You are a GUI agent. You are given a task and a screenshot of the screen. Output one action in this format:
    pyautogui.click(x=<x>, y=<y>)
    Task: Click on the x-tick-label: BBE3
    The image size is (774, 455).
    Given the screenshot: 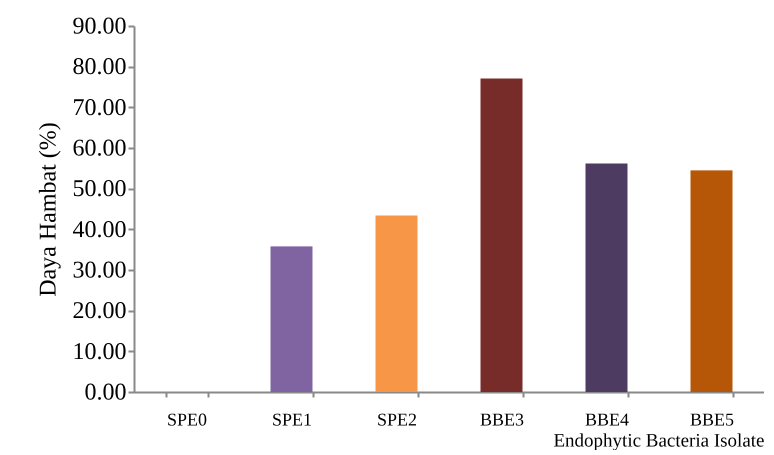 What is the action you would take?
    pyautogui.click(x=502, y=420)
    